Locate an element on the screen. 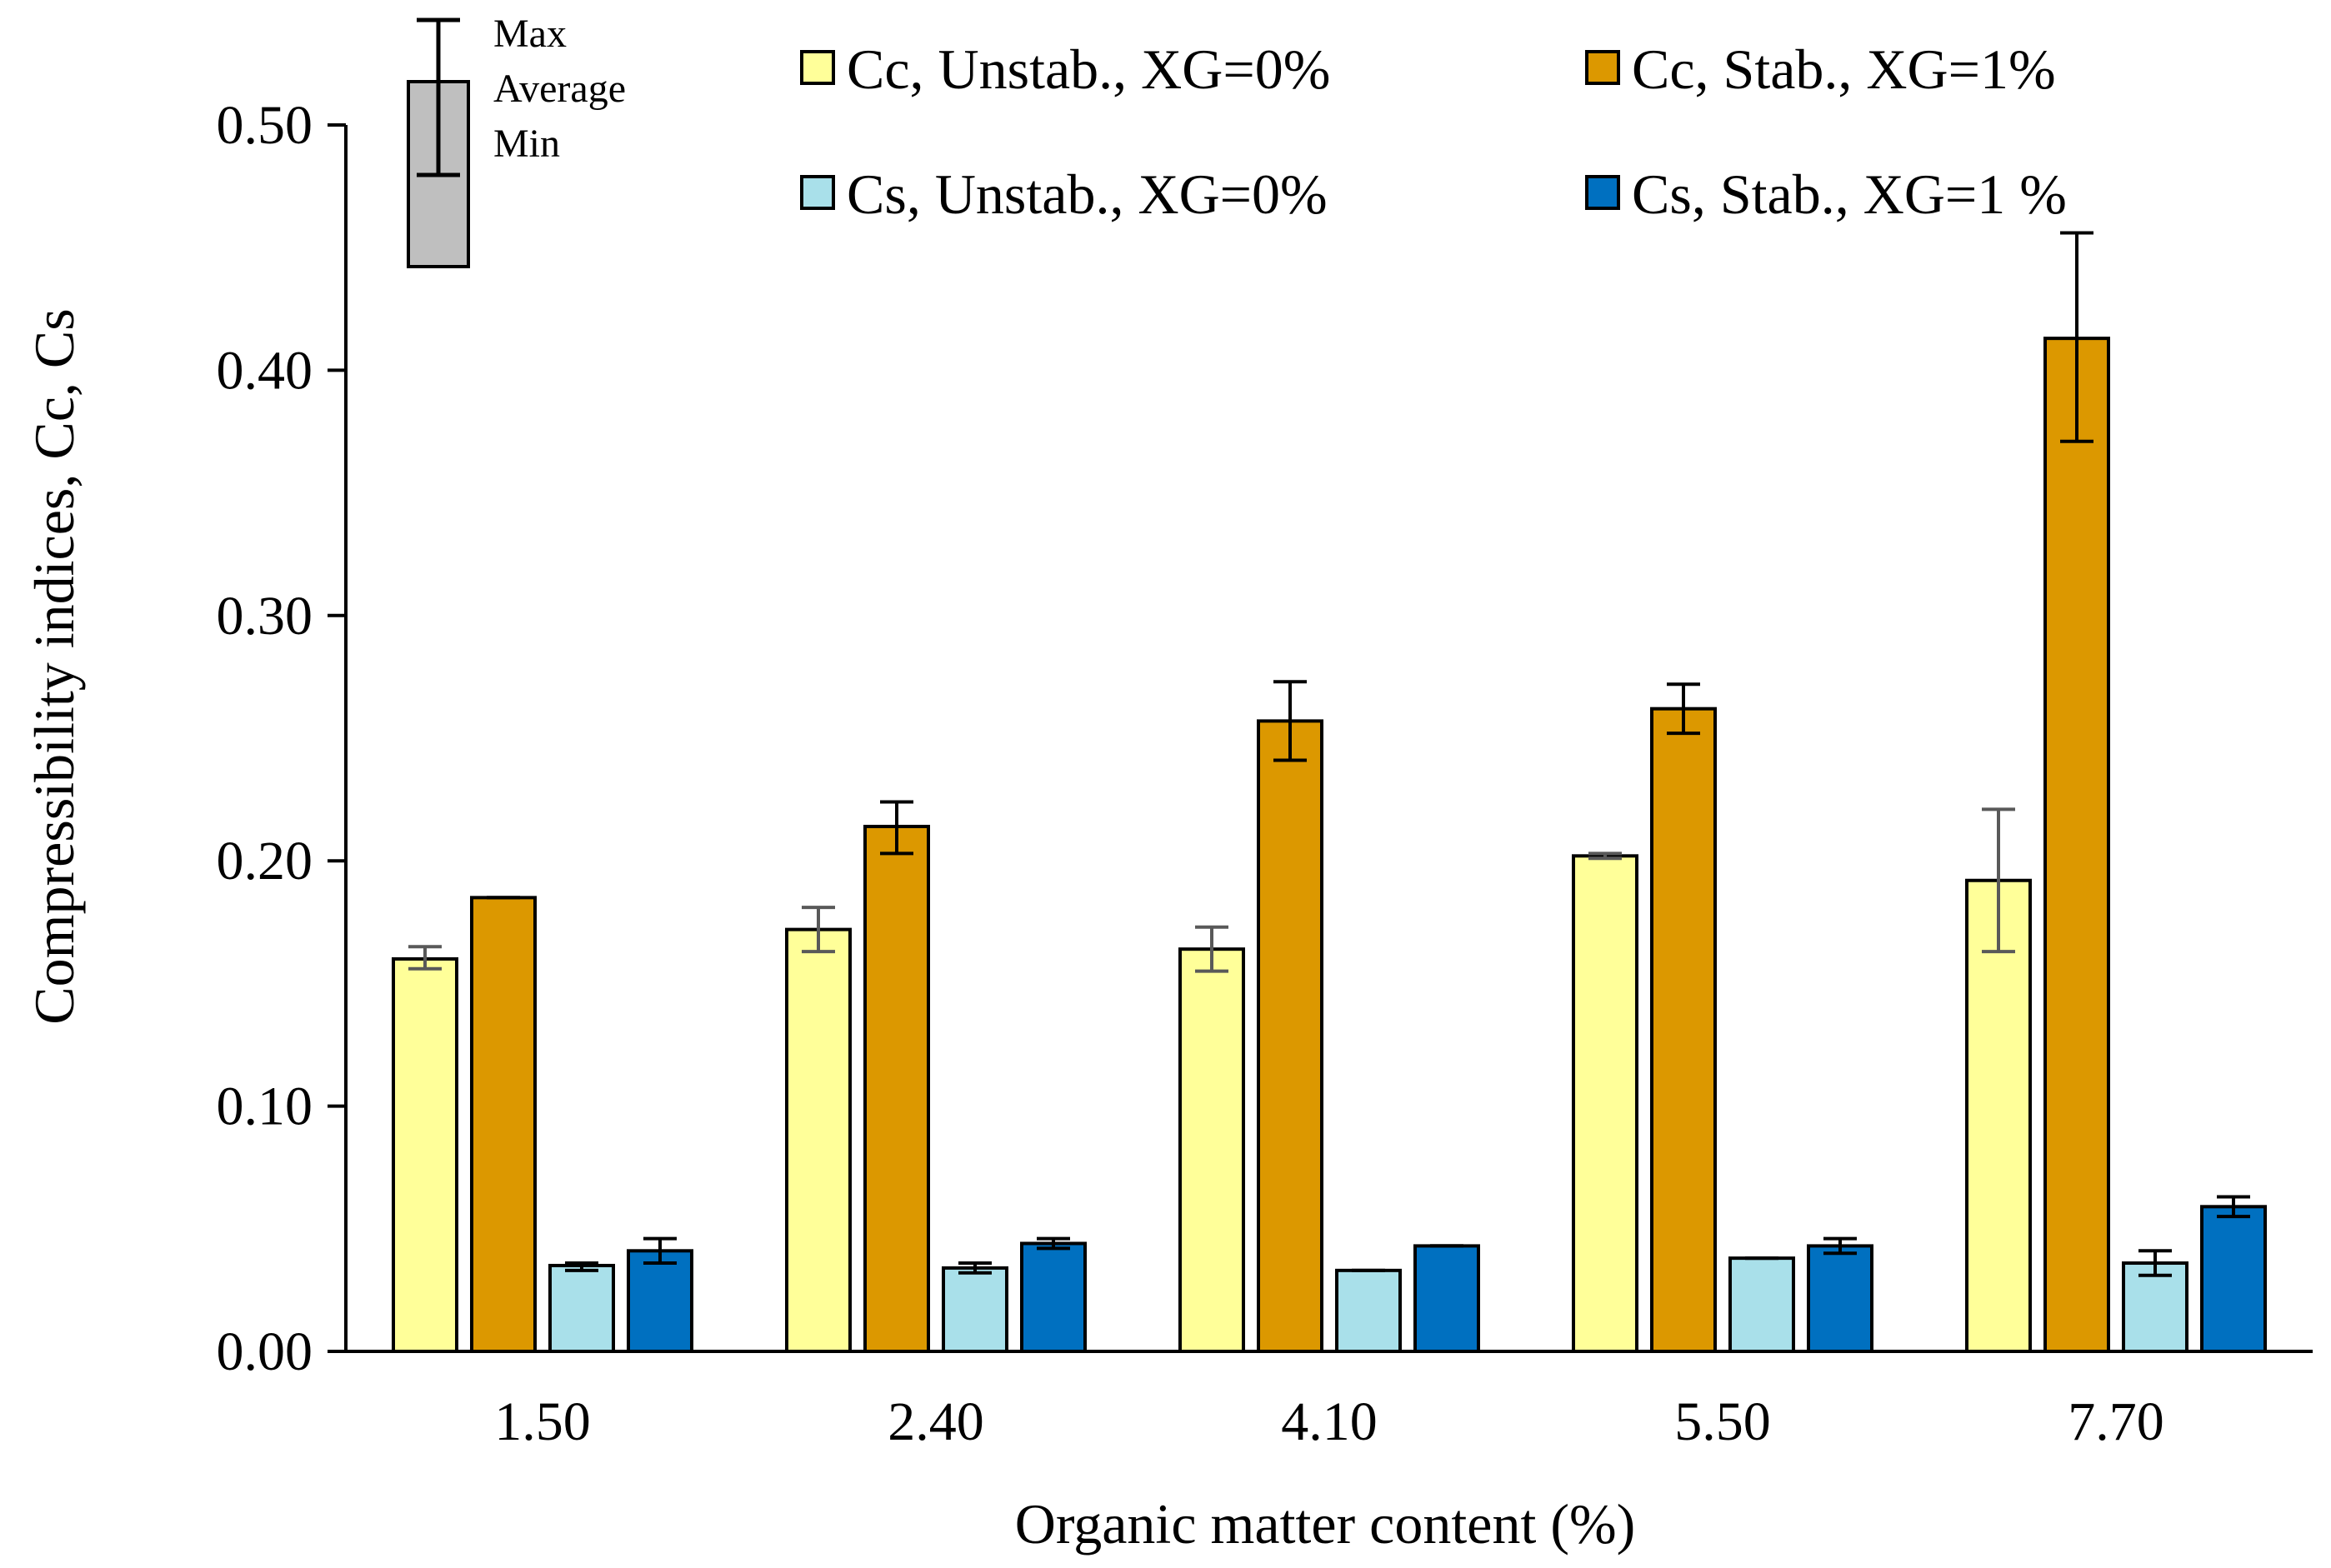 This screenshot has width=2331, height=1568. x-tick-label: 7.70 is located at coordinates (2116, 1421).